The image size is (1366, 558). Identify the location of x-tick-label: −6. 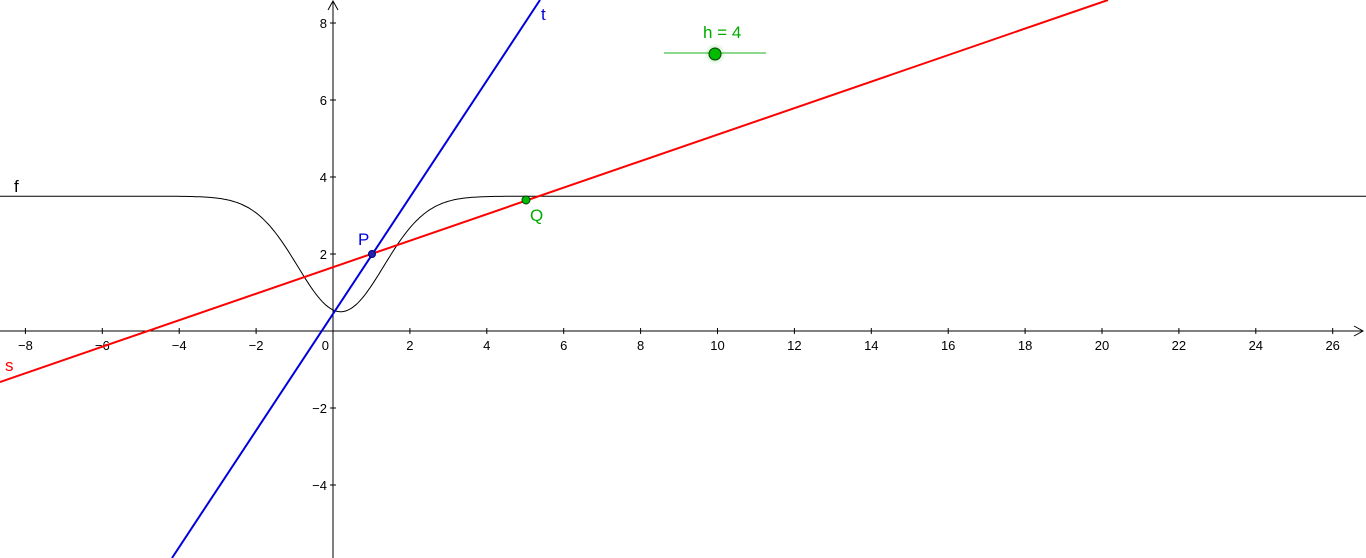
(102, 345).